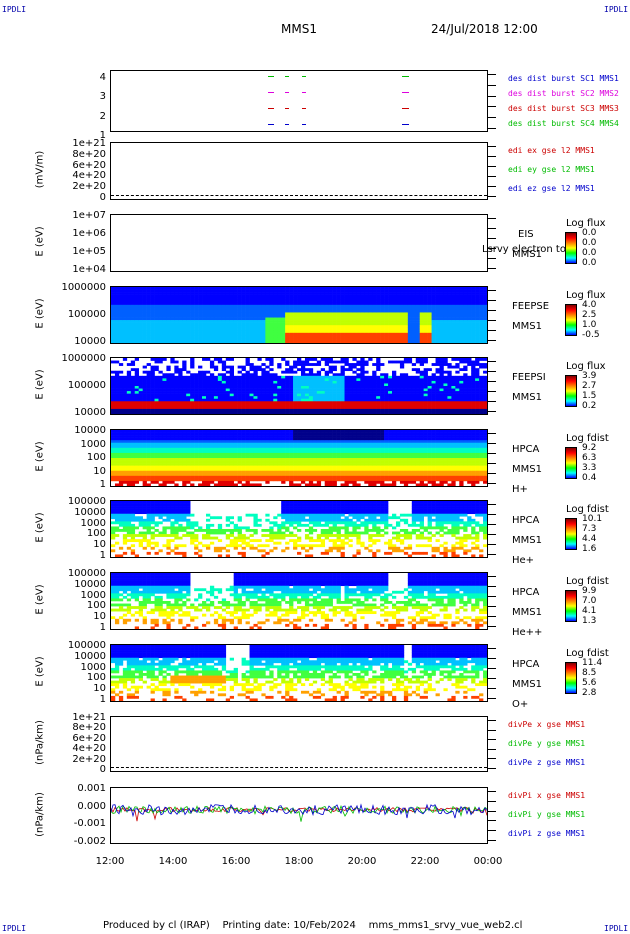  Describe the element at coordinates (563, 78) in the screenshot. I see `legend-entry: des dist burst SC1 MMS1` at that location.